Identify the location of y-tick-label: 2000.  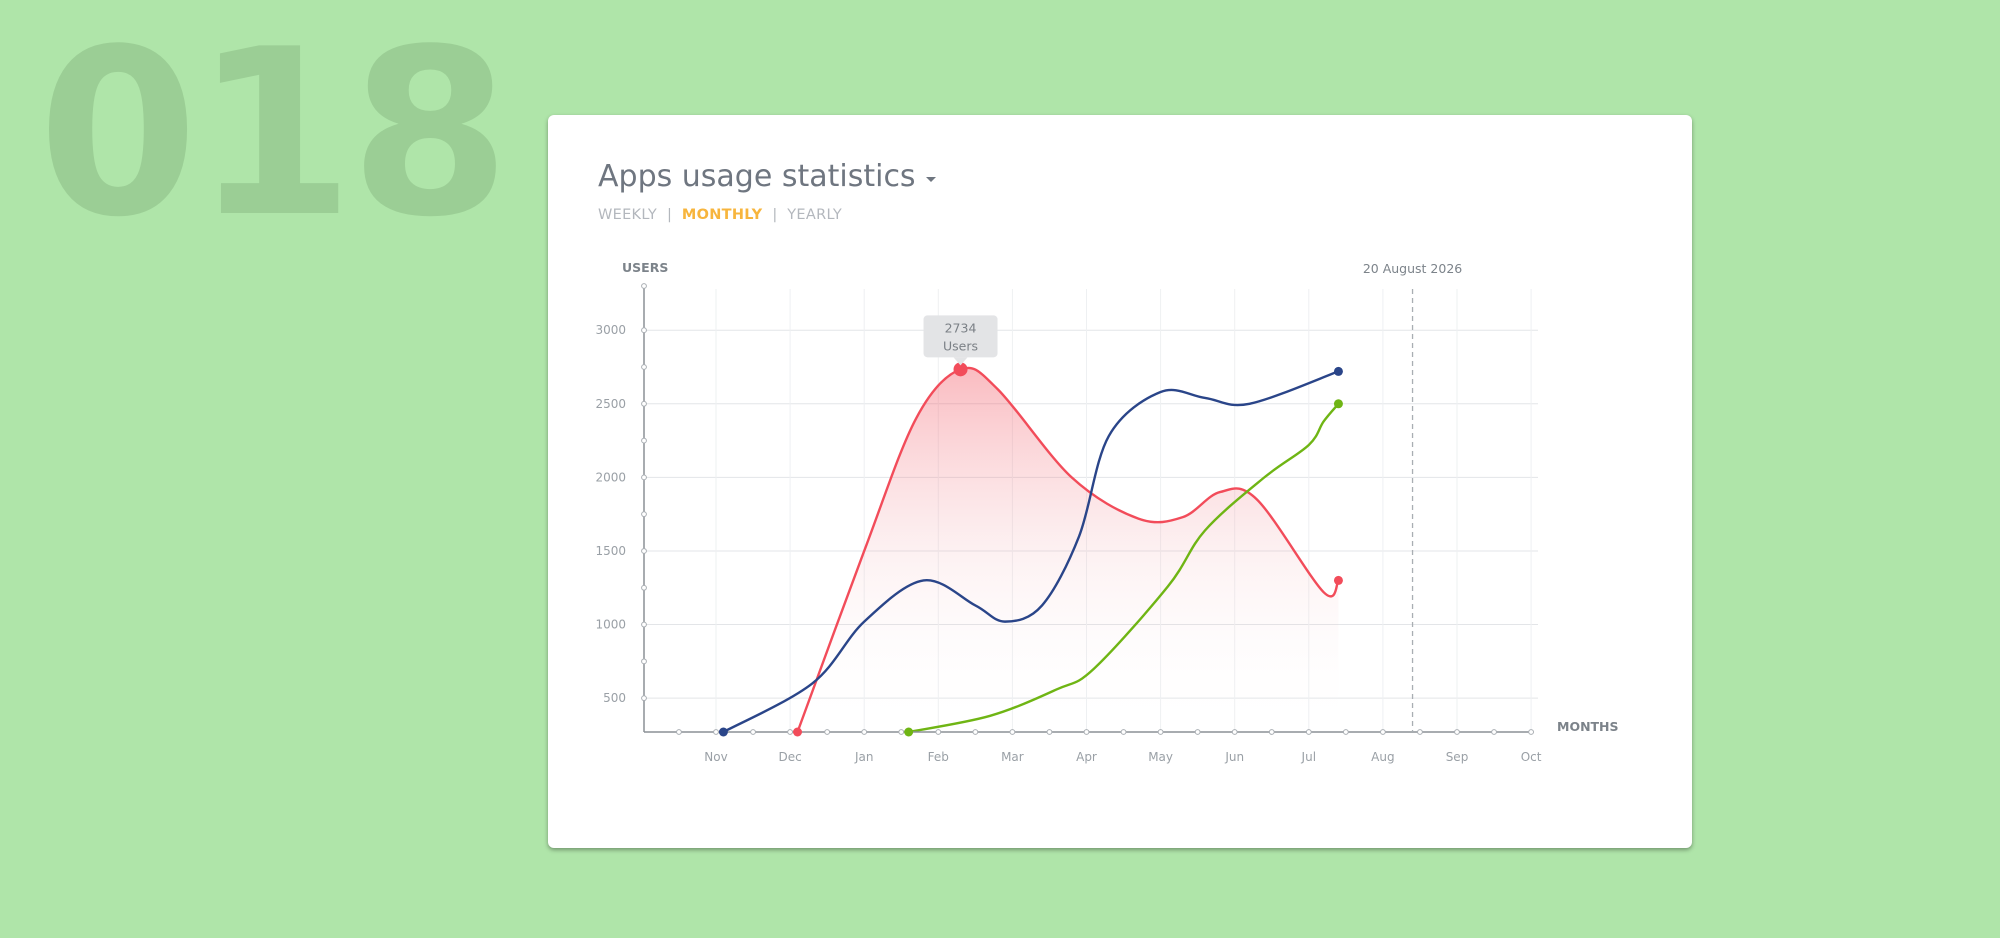
(610, 477).